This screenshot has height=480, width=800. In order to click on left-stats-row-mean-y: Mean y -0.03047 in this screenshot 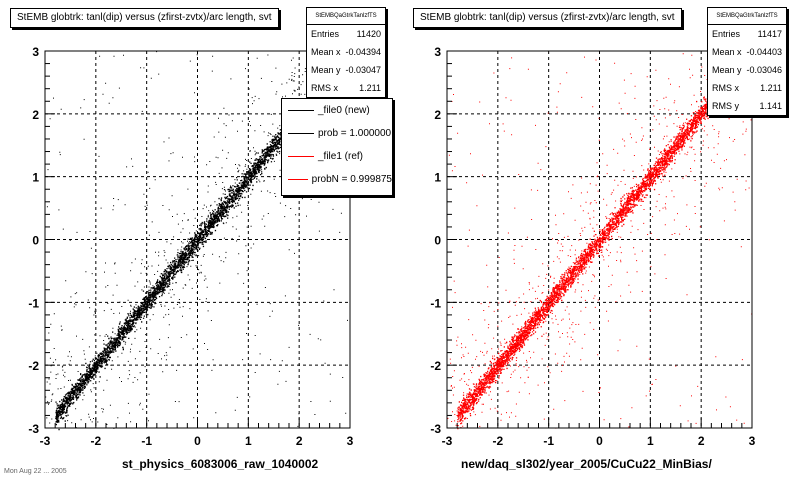, I will do `click(346, 70)`.